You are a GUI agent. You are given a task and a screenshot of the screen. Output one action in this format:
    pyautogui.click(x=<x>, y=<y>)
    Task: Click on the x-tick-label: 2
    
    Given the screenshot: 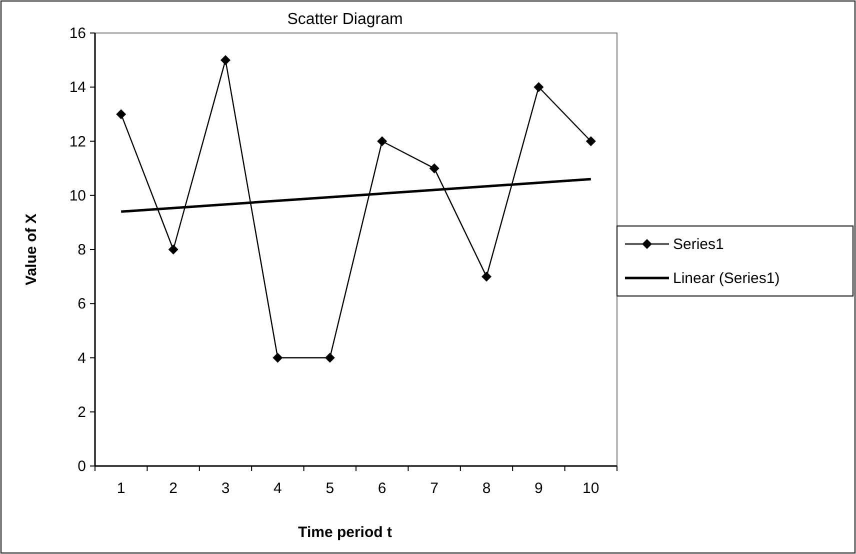 What is the action you would take?
    pyautogui.click(x=173, y=488)
    